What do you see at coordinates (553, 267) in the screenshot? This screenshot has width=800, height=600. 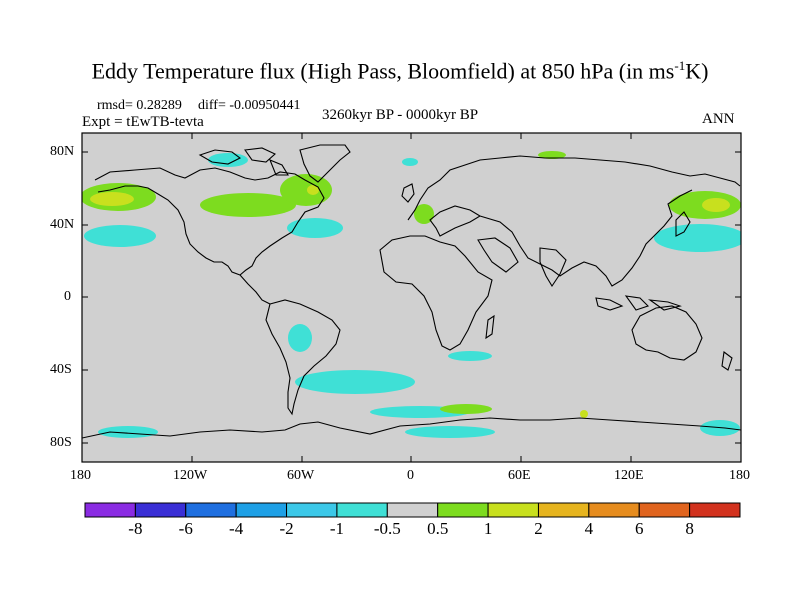 I see `coast-india` at bounding box center [553, 267].